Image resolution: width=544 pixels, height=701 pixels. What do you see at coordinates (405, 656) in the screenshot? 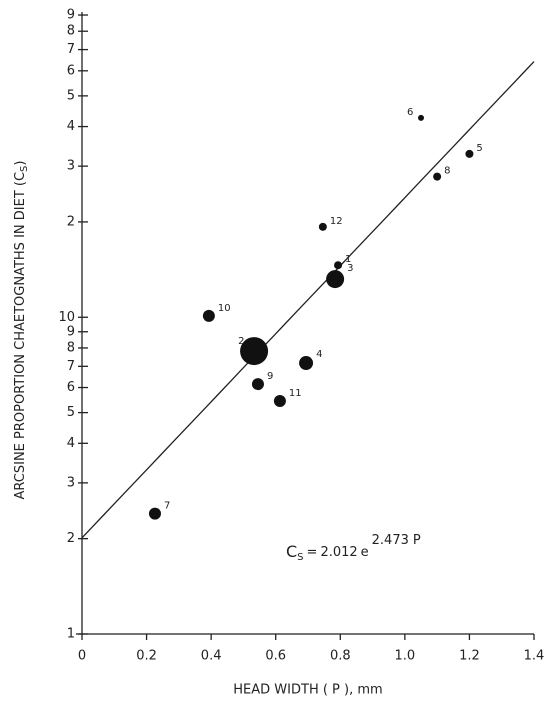
I see `x-tick-label: 1.0` at bounding box center [405, 656].